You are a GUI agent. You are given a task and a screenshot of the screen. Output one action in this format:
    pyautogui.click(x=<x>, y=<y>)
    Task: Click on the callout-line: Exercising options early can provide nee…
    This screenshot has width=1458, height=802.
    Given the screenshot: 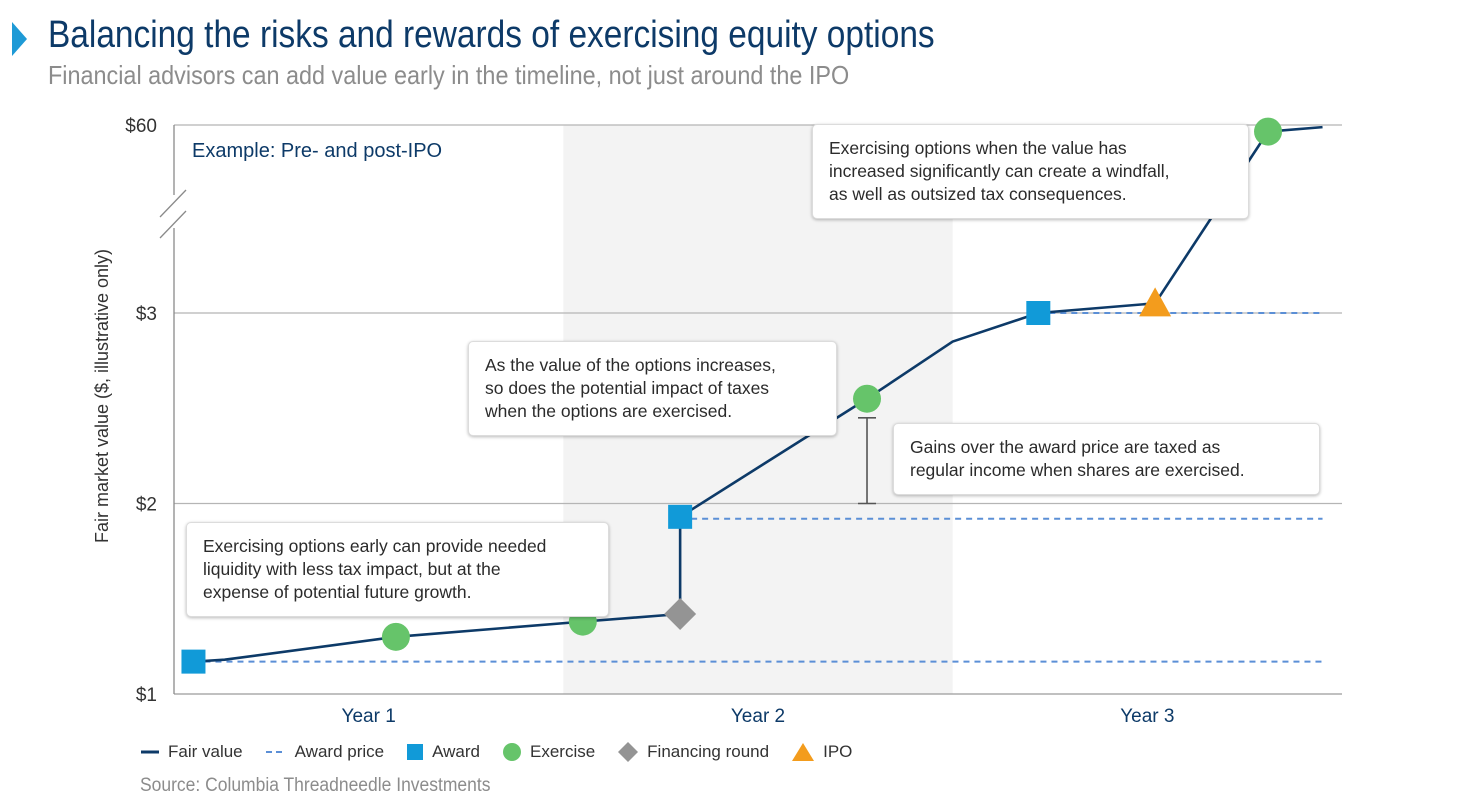 What is the action you would take?
    pyautogui.click(x=375, y=546)
    